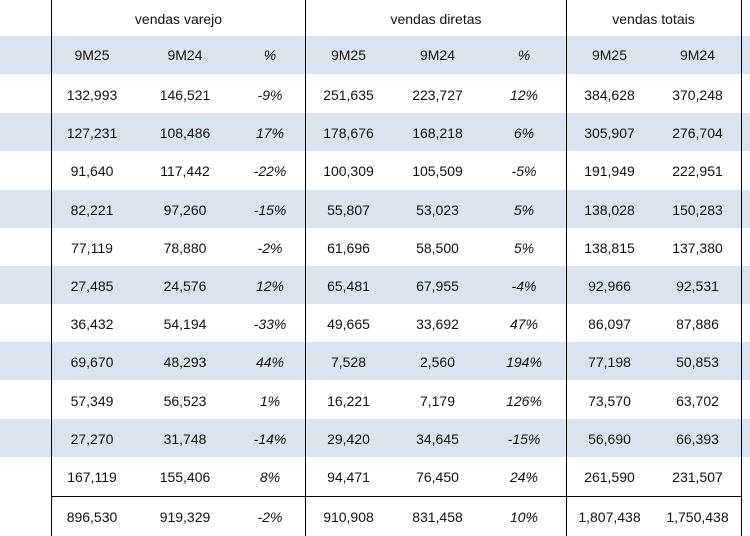  What do you see at coordinates (566, 268) in the screenshot?
I see `rule-diretas-totais` at bounding box center [566, 268].